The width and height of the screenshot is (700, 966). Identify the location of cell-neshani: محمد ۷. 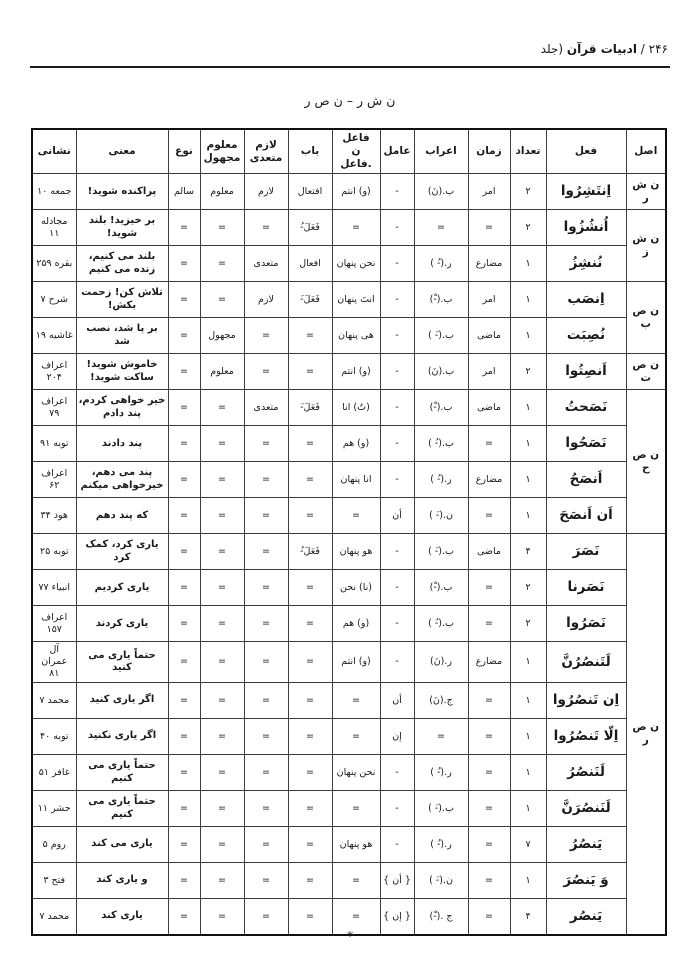
(54, 700).